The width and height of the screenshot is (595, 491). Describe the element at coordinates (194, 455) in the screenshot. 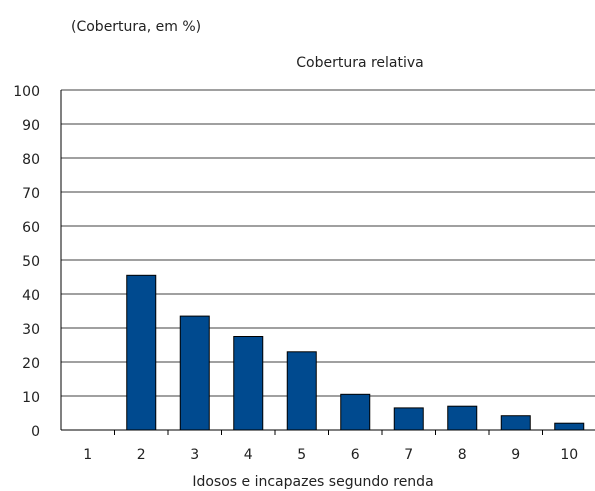

I see `x-tick-label: 3` at that location.